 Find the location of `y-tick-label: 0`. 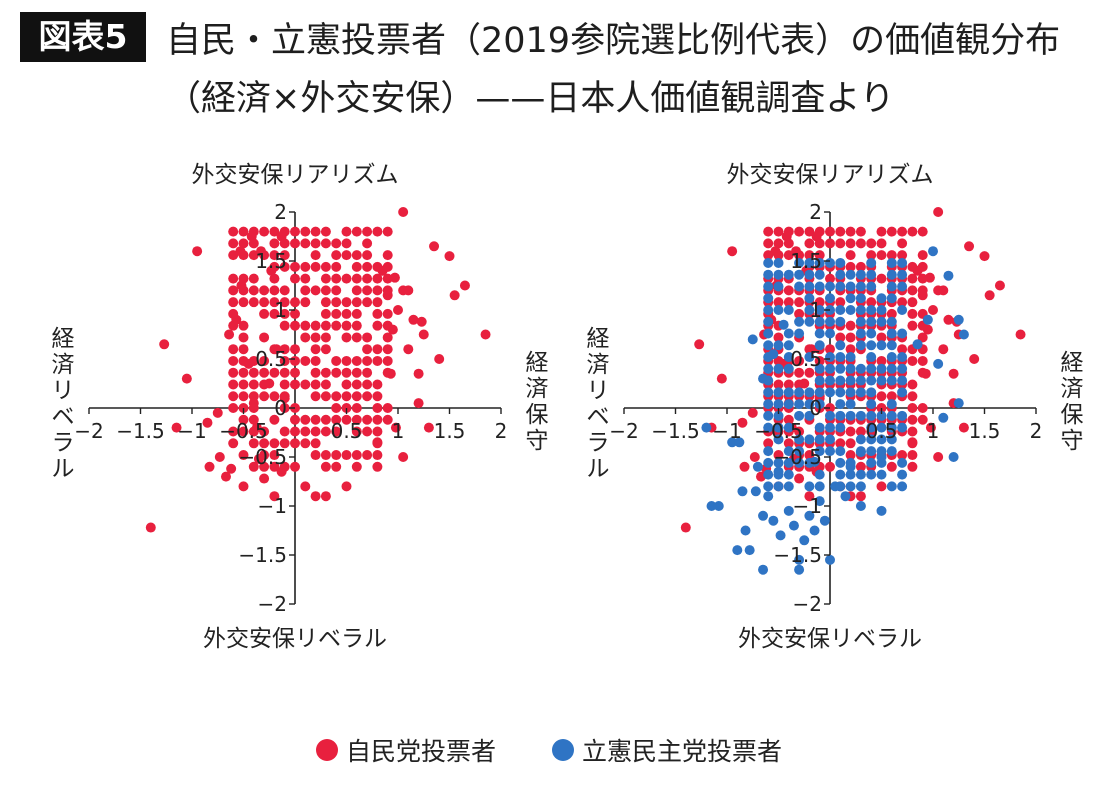

y-tick-label: 0 is located at coordinates (280, 408).